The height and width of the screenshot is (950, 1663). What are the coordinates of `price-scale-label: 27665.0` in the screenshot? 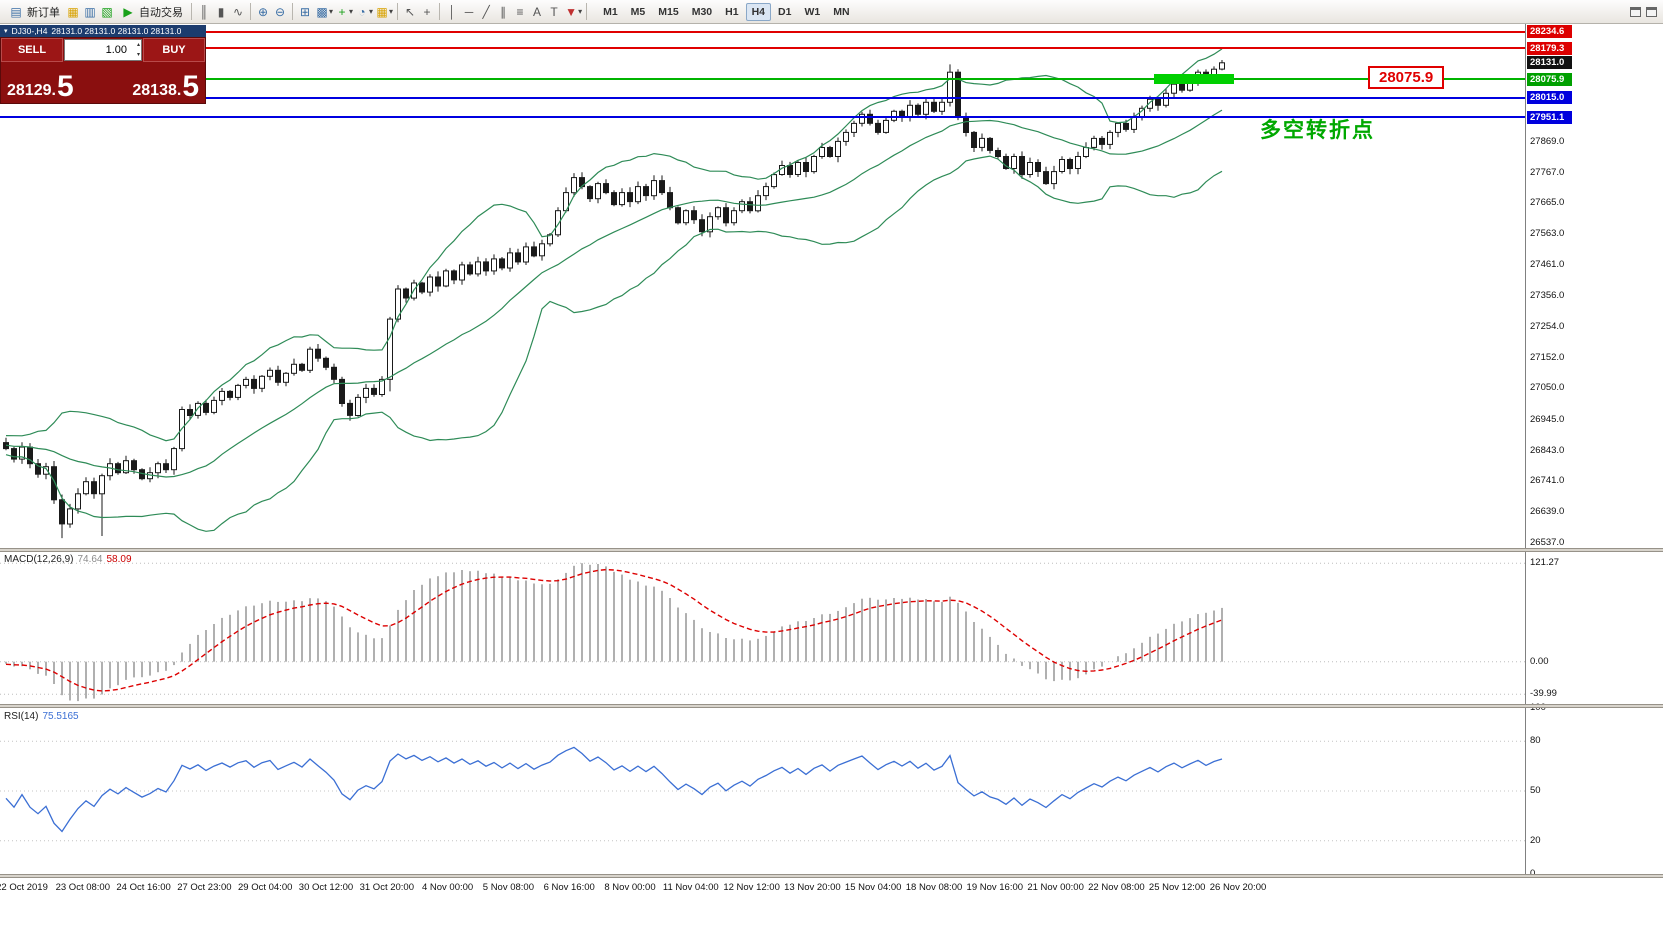 It's located at (1547, 203).